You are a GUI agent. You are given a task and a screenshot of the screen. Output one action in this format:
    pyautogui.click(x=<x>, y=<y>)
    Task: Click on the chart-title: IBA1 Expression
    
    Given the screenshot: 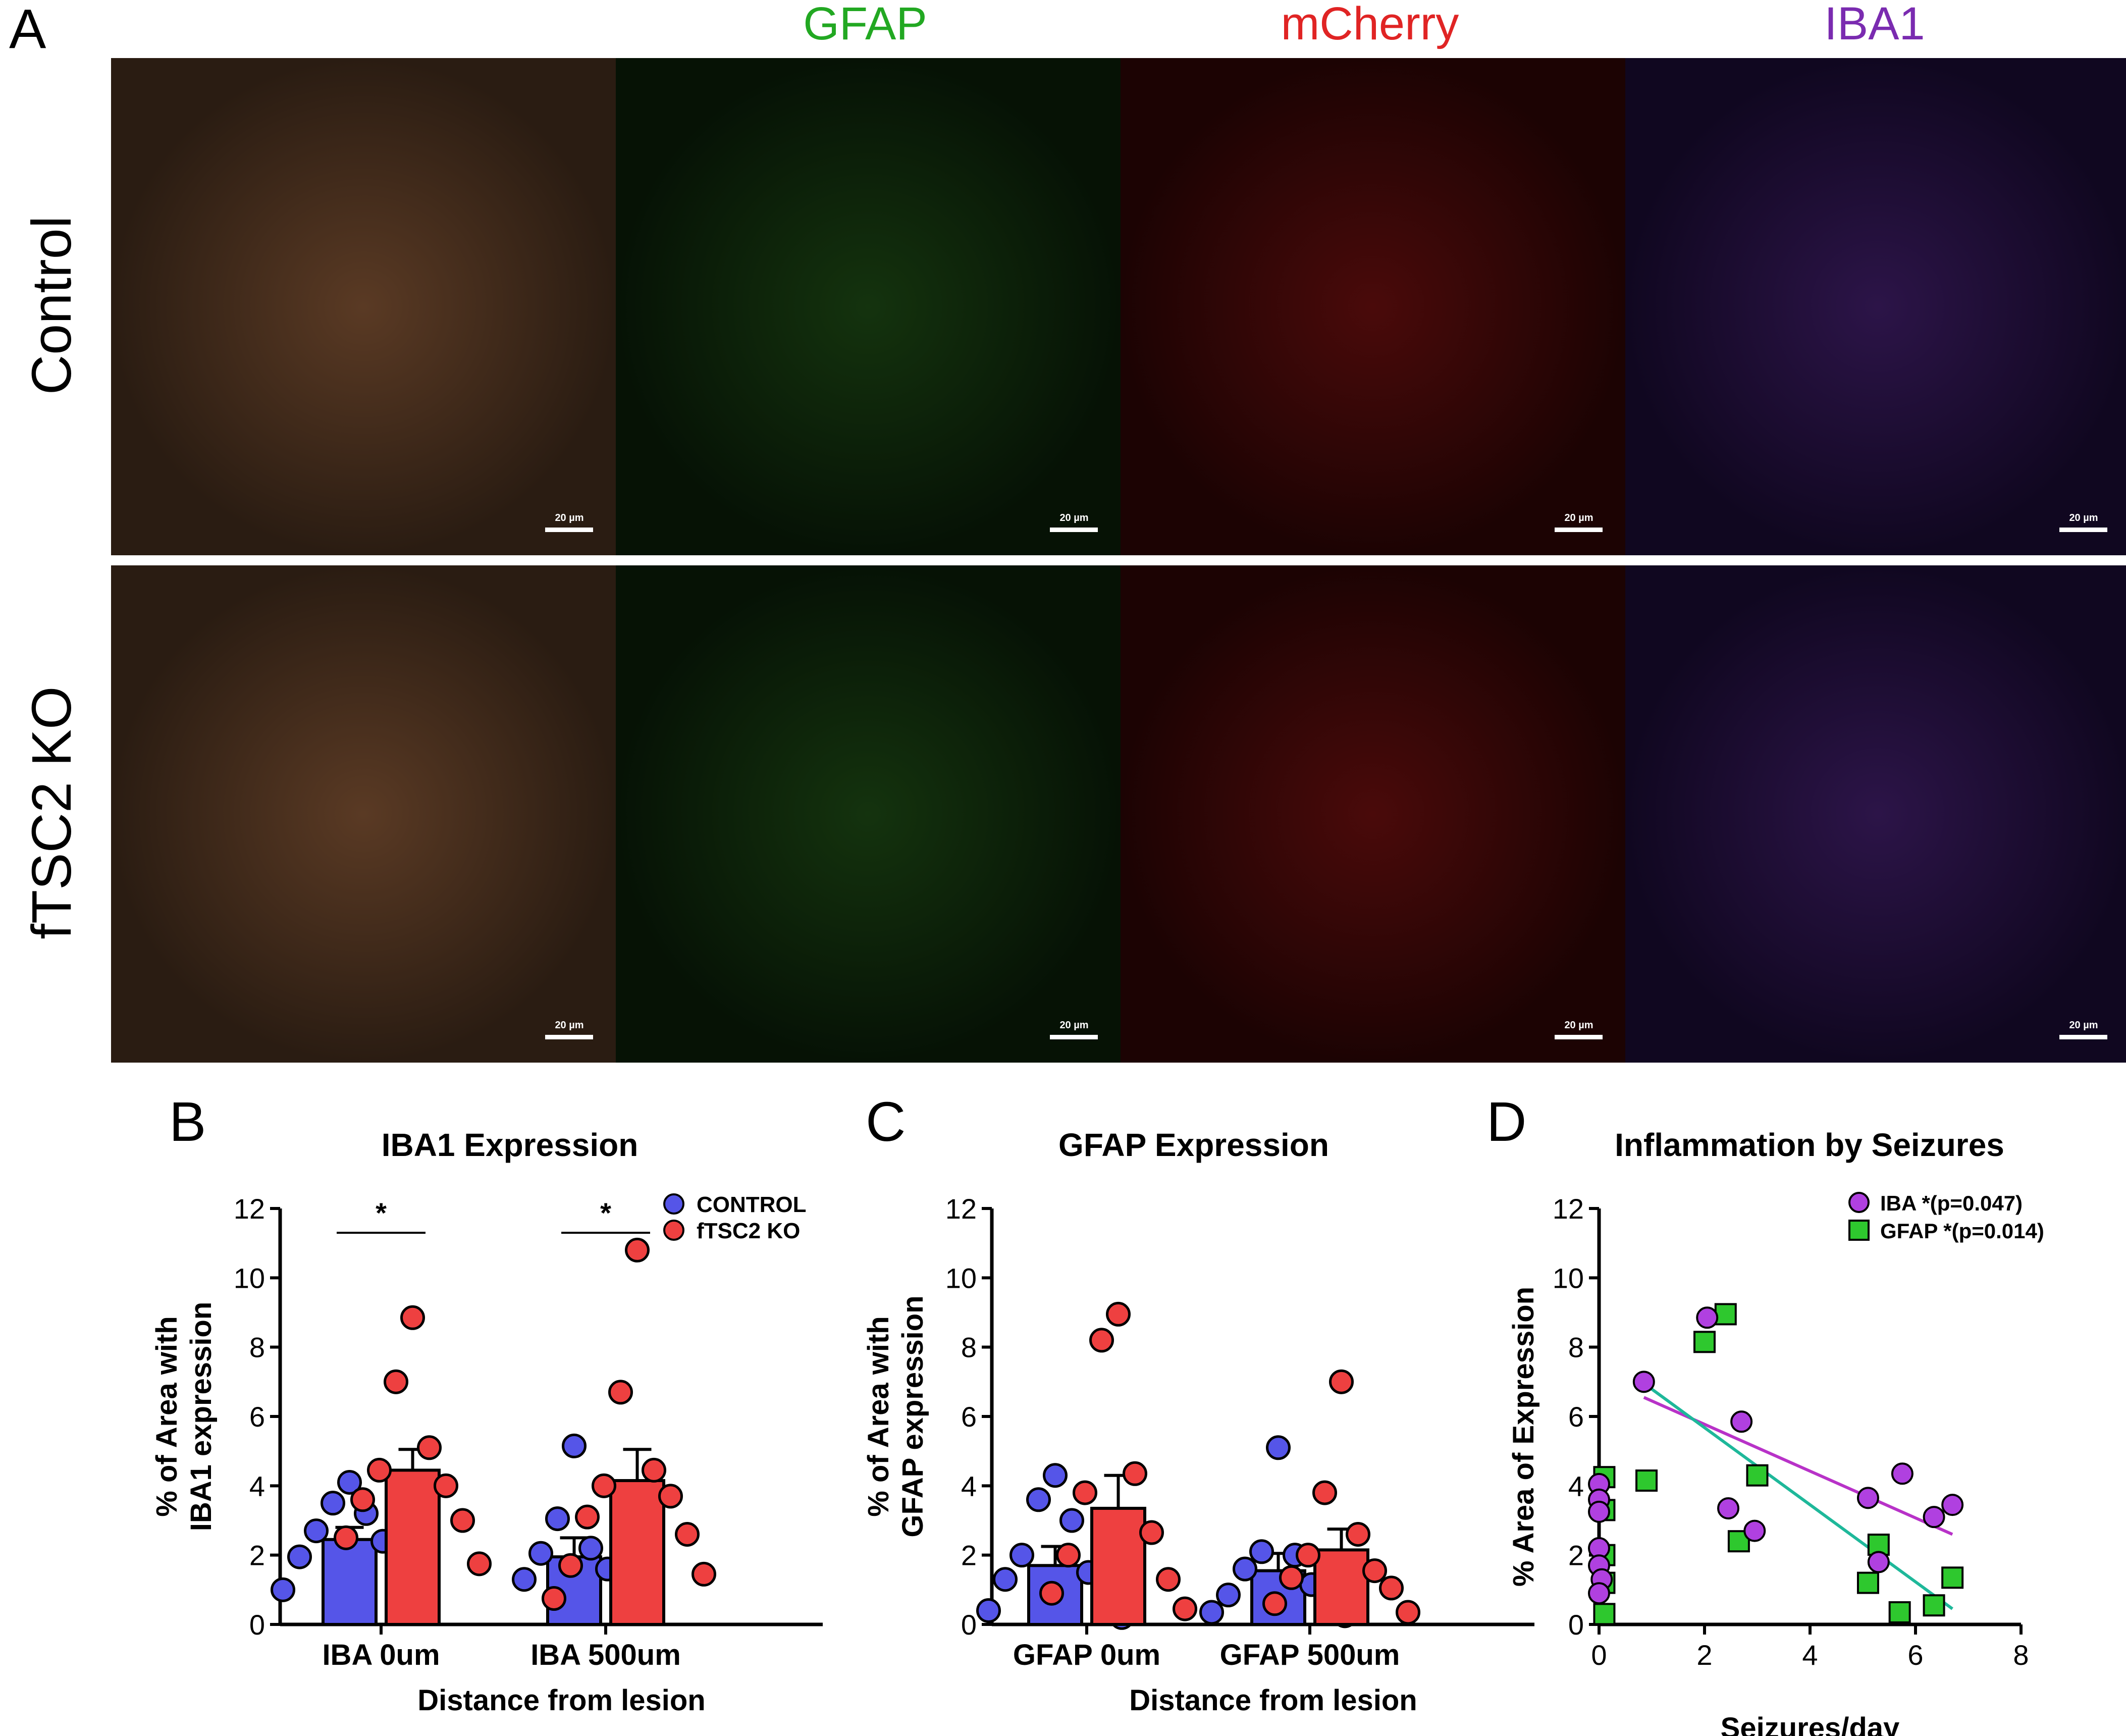 What is the action you would take?
    pyautogui.click(x=510, y=1145)
    